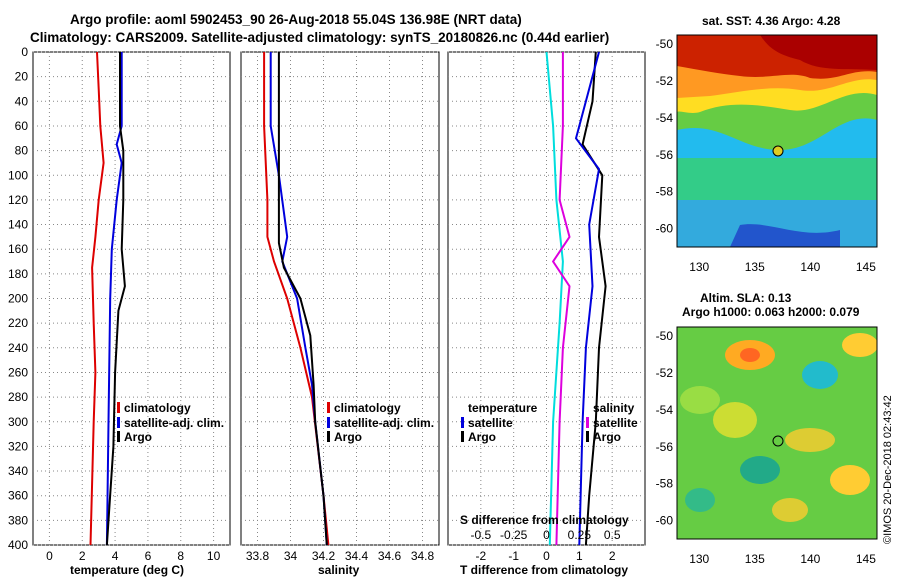  Describe the element at coordinates (612, 535) in the screenshot. I see `x2-tick-label: 0.5` at that location.